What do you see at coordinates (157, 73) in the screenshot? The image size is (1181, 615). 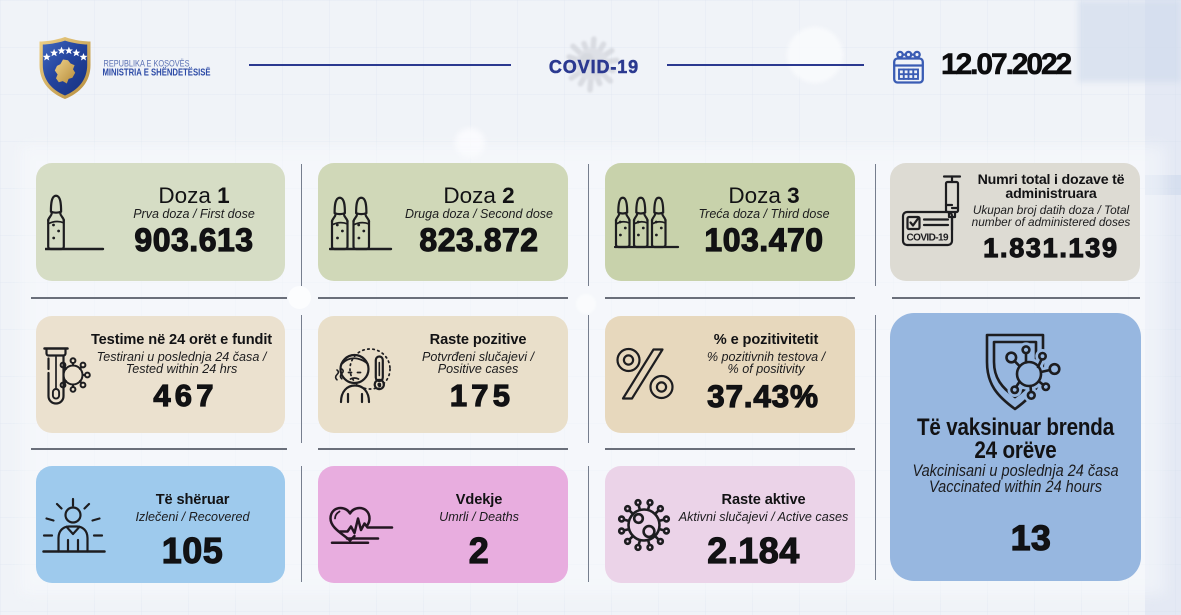 I see `svg-text: MINISTRIA E SHËNDETËSISË` at bounding box center [157, 73].